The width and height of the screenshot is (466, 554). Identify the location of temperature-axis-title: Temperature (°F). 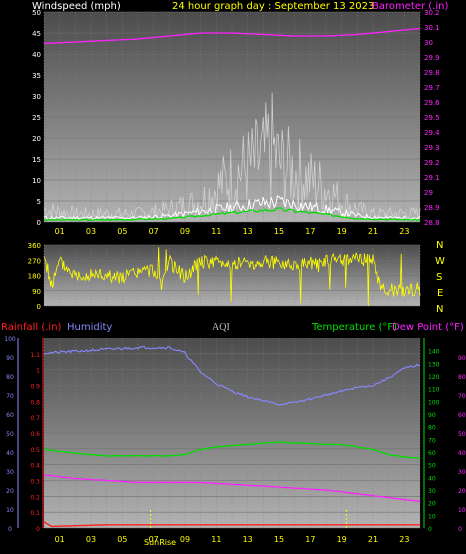
(354, 327).